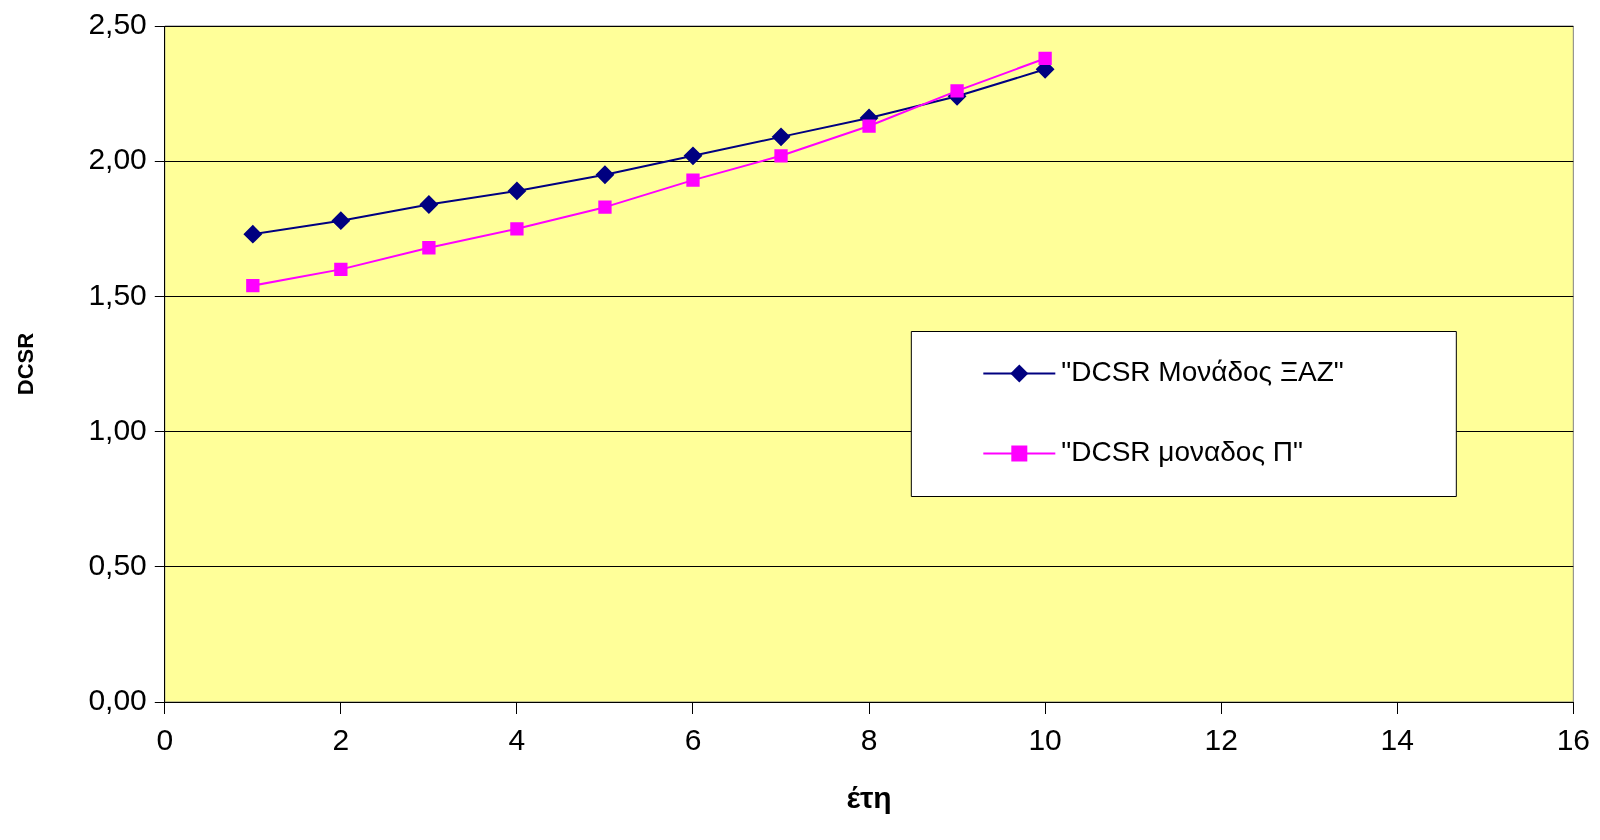 Image resolution: width=1600 pixels, height=840 pixels. Describe the element at coordinates (117, 294) in the screenshot. I see `y-tick-label: 1,50` at that location.